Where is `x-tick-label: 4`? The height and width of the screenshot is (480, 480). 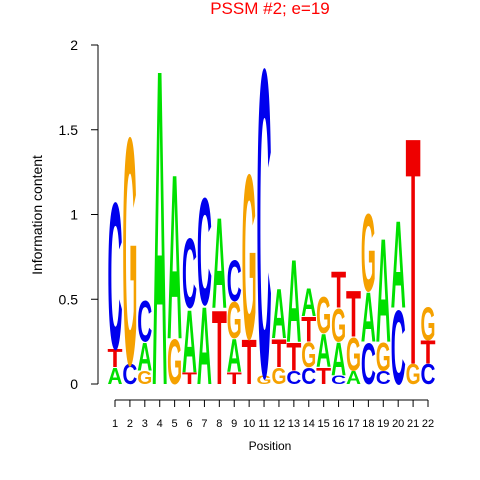
x-tick-label: 4 is located at coordinates (160, 424).